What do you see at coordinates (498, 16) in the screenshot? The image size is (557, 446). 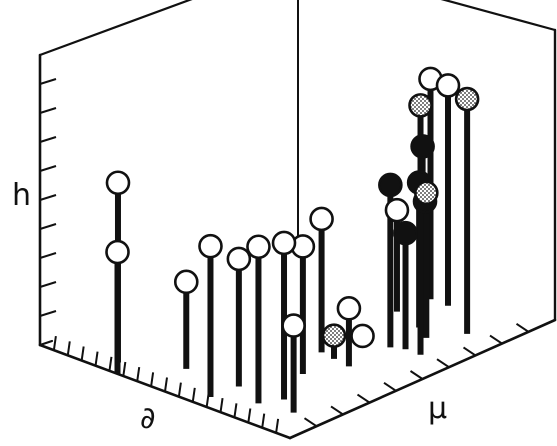 I see `wall-right-top-edge` at bounding box center [498, 16].